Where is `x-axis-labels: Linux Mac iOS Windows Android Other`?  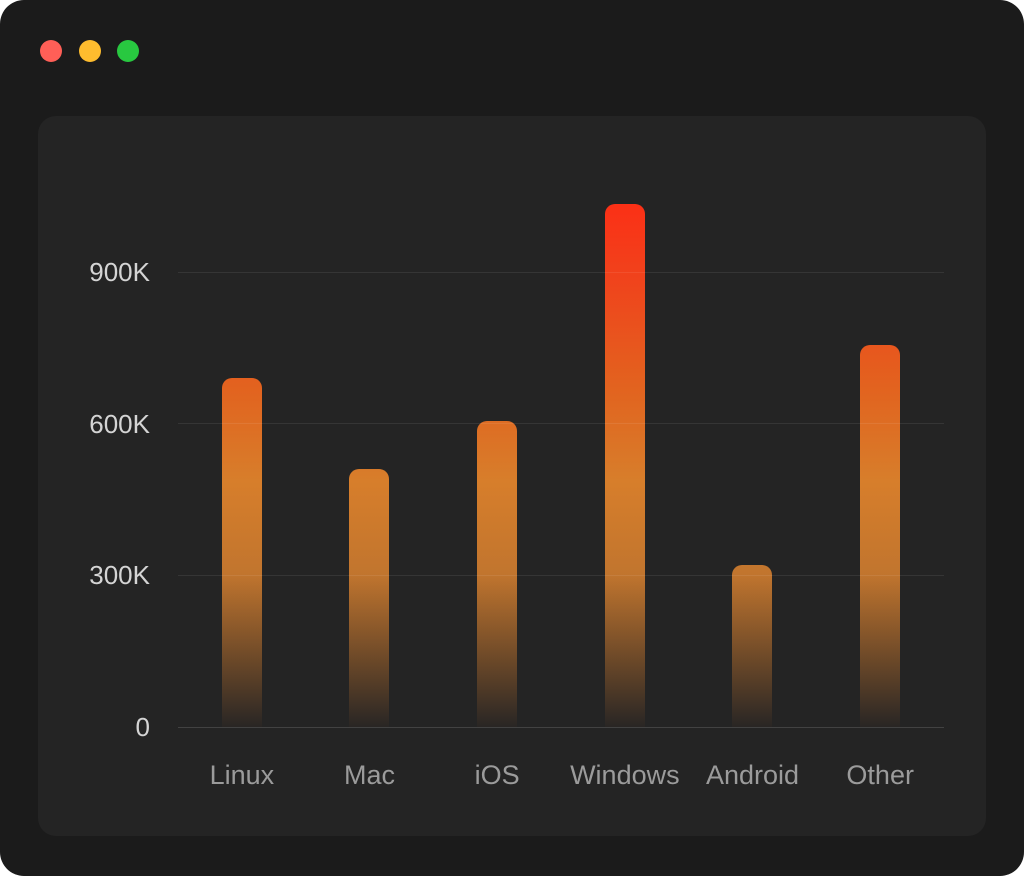
x-axis-labels: Linux Mac iOS Windows Android Other is located at coordinates (561, 775).